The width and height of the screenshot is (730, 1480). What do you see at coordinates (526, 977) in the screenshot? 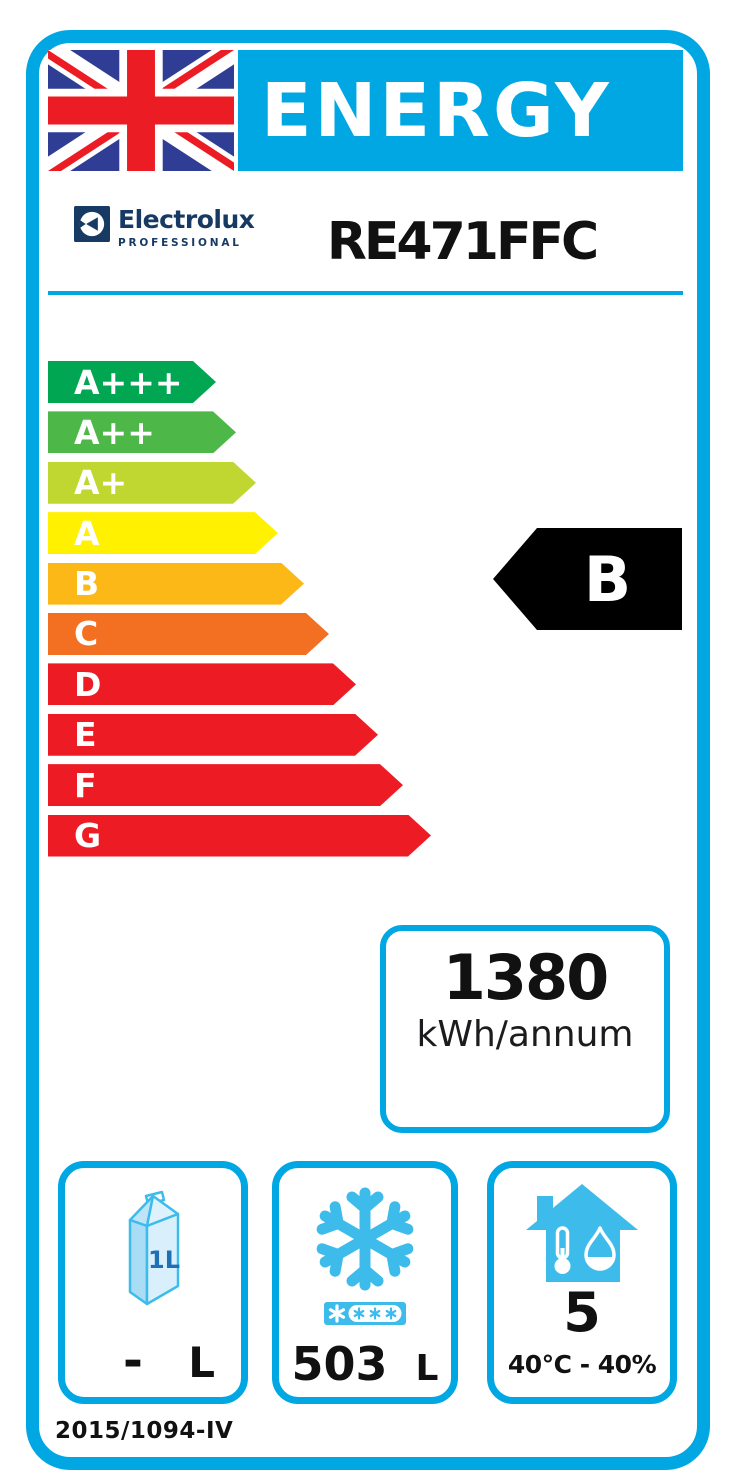
I see `energy-consumption-value: 1380` at bounding box center [526, 977].